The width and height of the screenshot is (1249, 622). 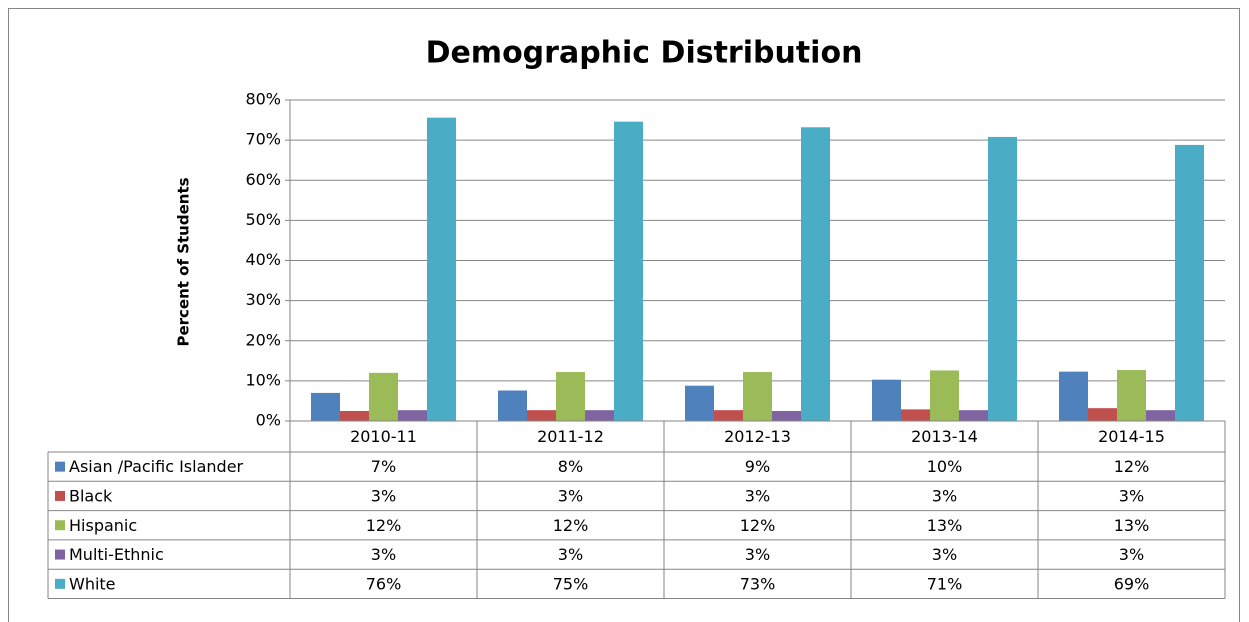 What do you see at coordinates (945, 583) in the screenshot?
I see `table-value: 71%` at bounding box center [945, 583].